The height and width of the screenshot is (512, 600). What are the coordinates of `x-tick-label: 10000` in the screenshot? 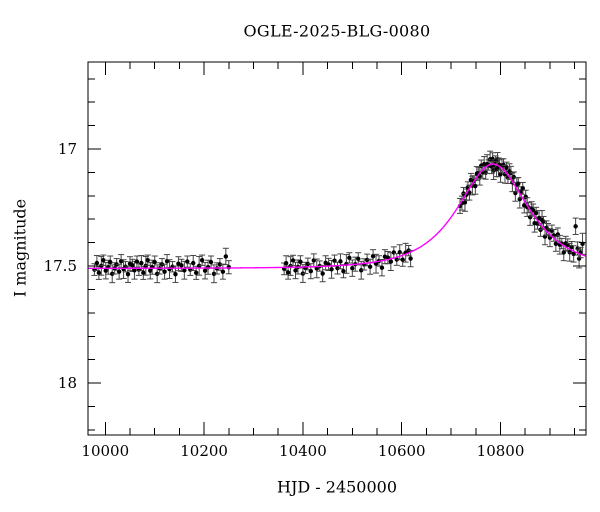 It's located at (105, 451).